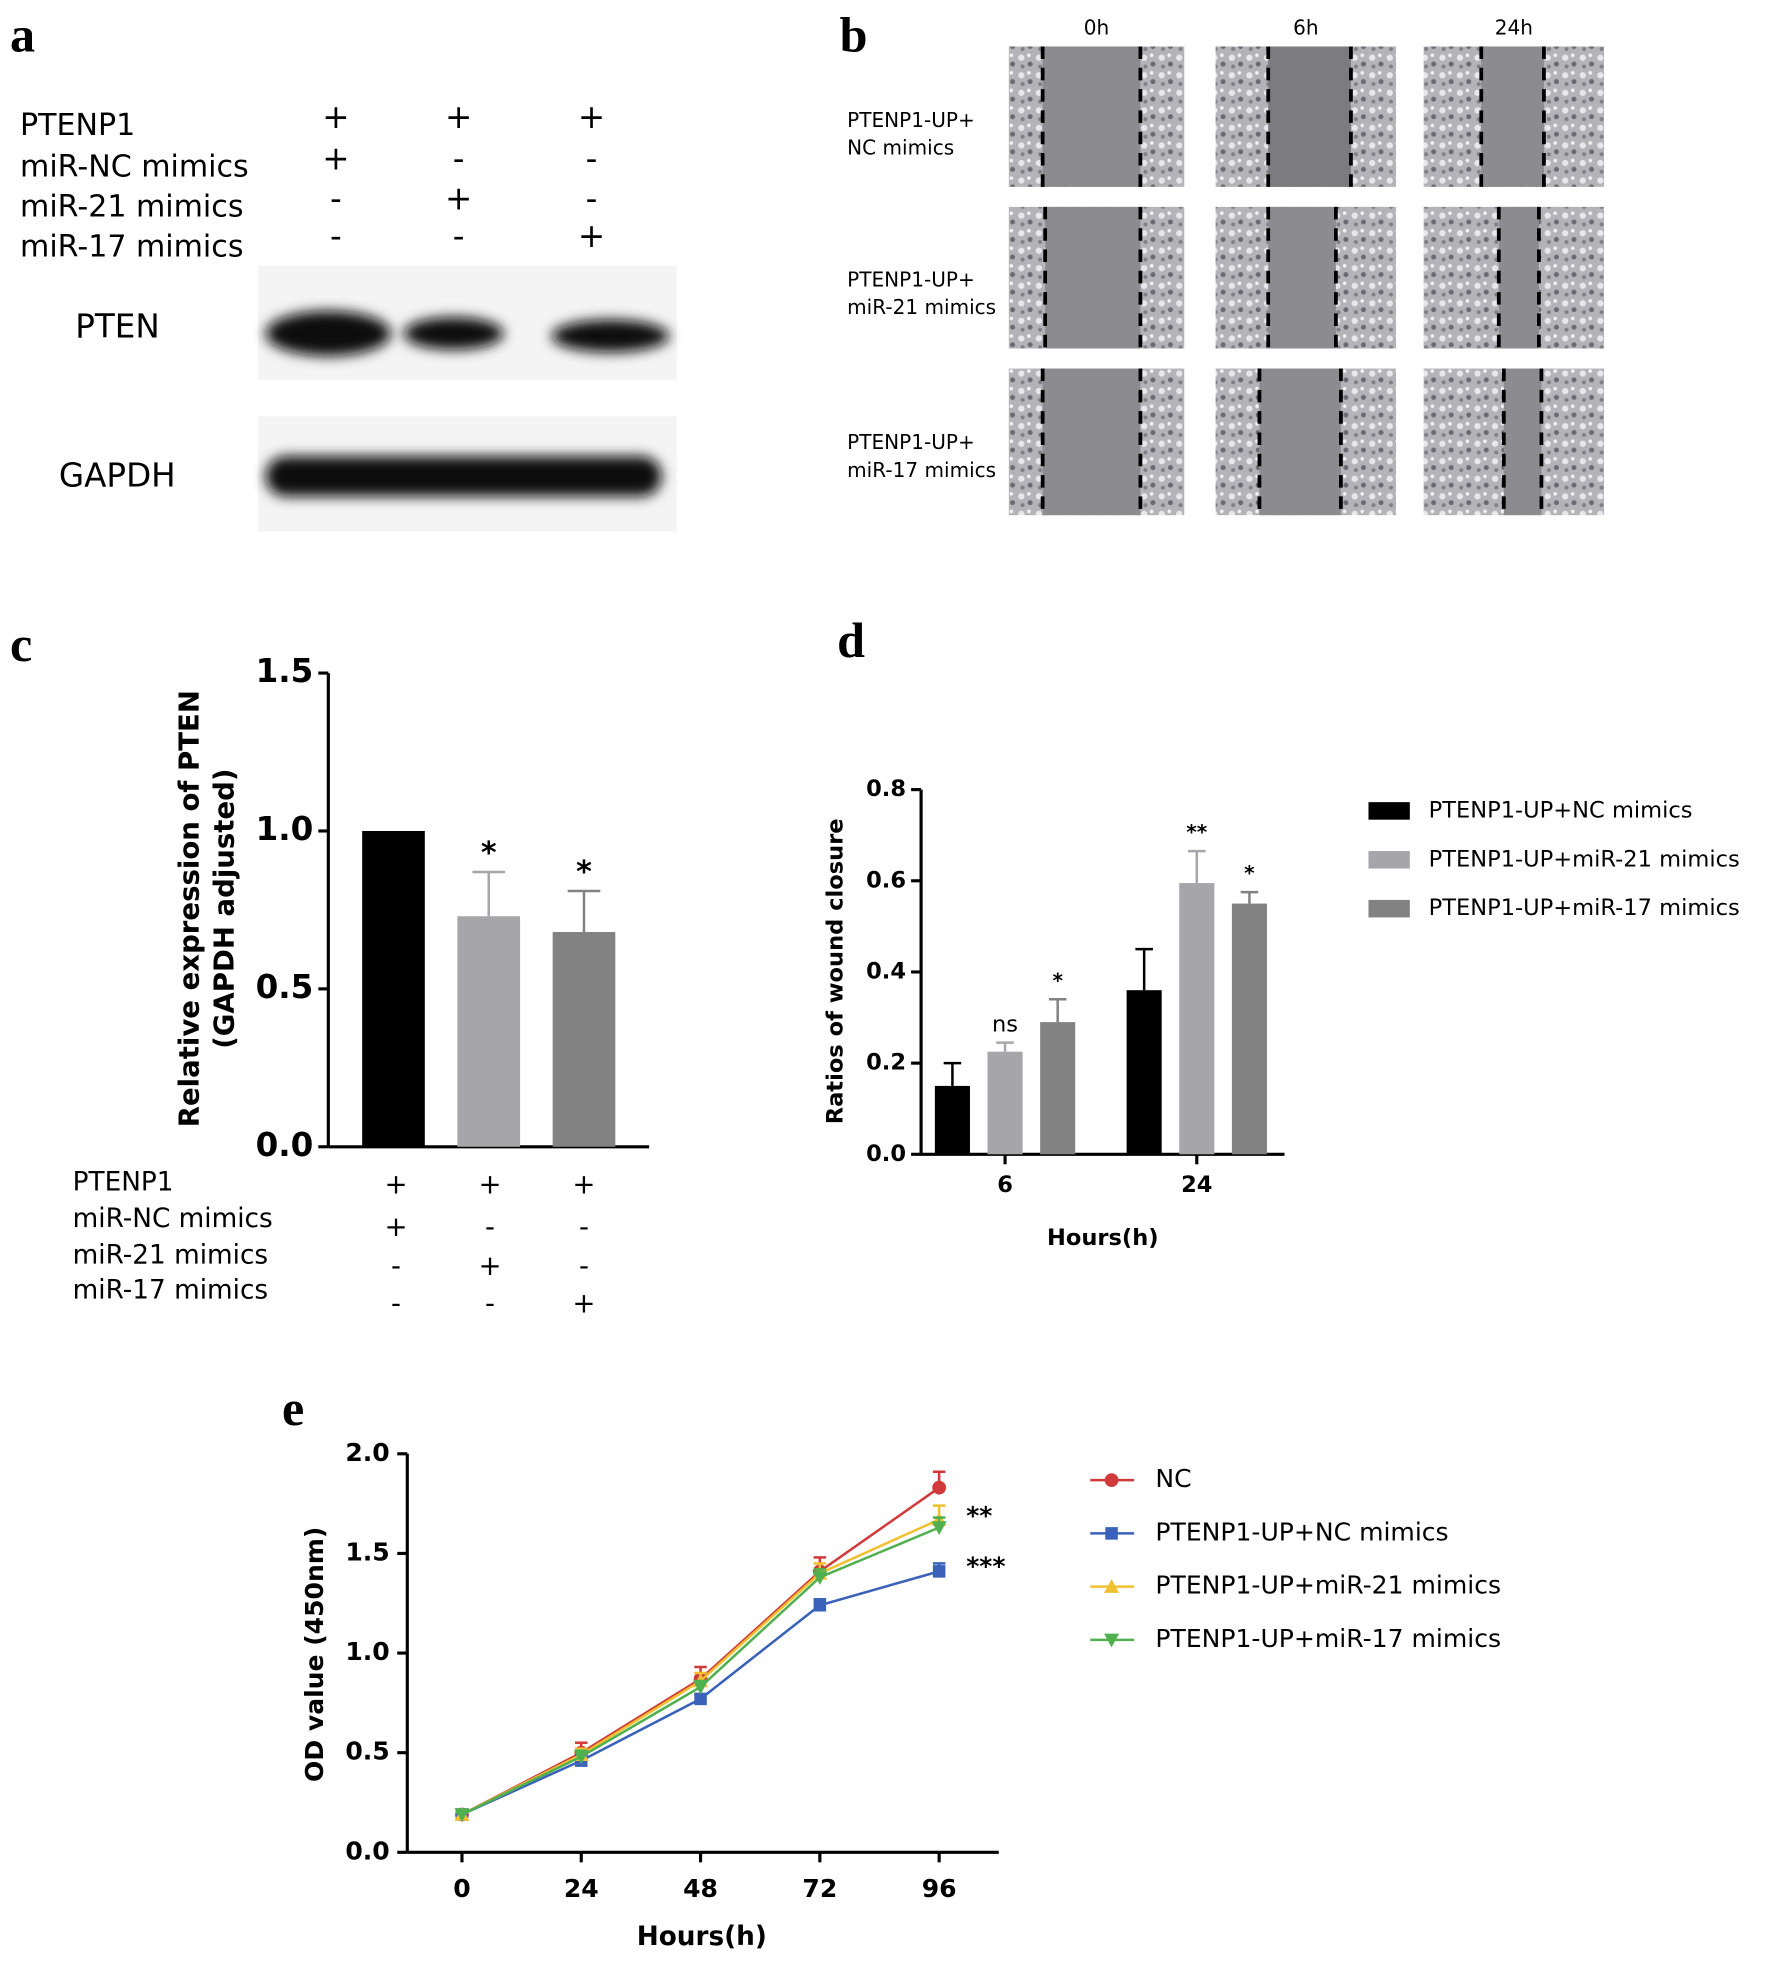 The image size is (1772, 1979). Describe the element at coordinates (819, 1888) in the screenshot. I see `x-tick-label: 72` at that location.